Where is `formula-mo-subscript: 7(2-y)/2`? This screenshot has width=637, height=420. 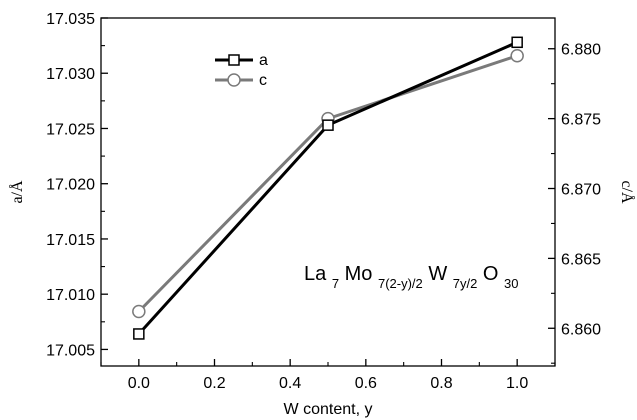
formula-mo-subscript: 7(2-y)/2 is located at coordinates (400, 283).